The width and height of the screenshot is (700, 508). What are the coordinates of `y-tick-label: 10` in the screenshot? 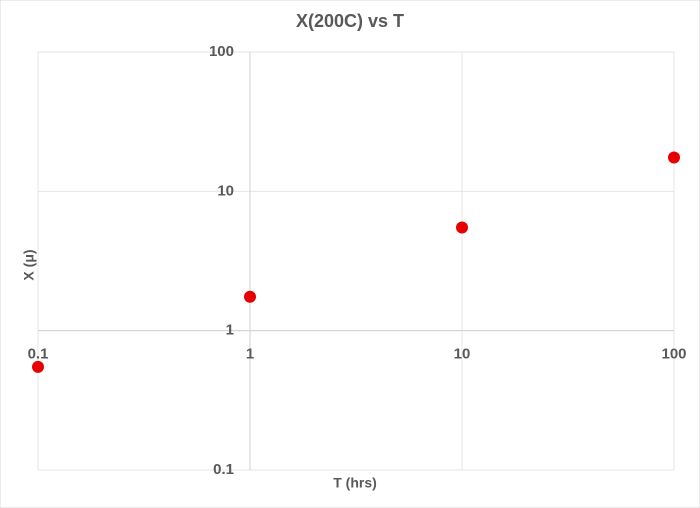 It's located at (225, 190).